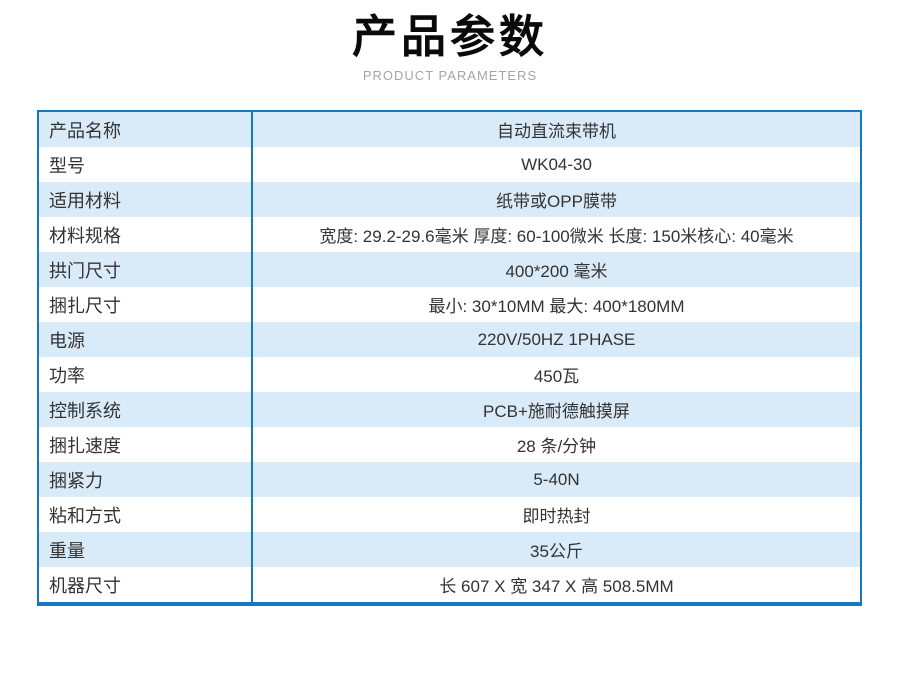 Image resolution: width=900 pixels, height=675 pixels. I want to click on param-label: 捆扎尺寸, so click(146, 304).